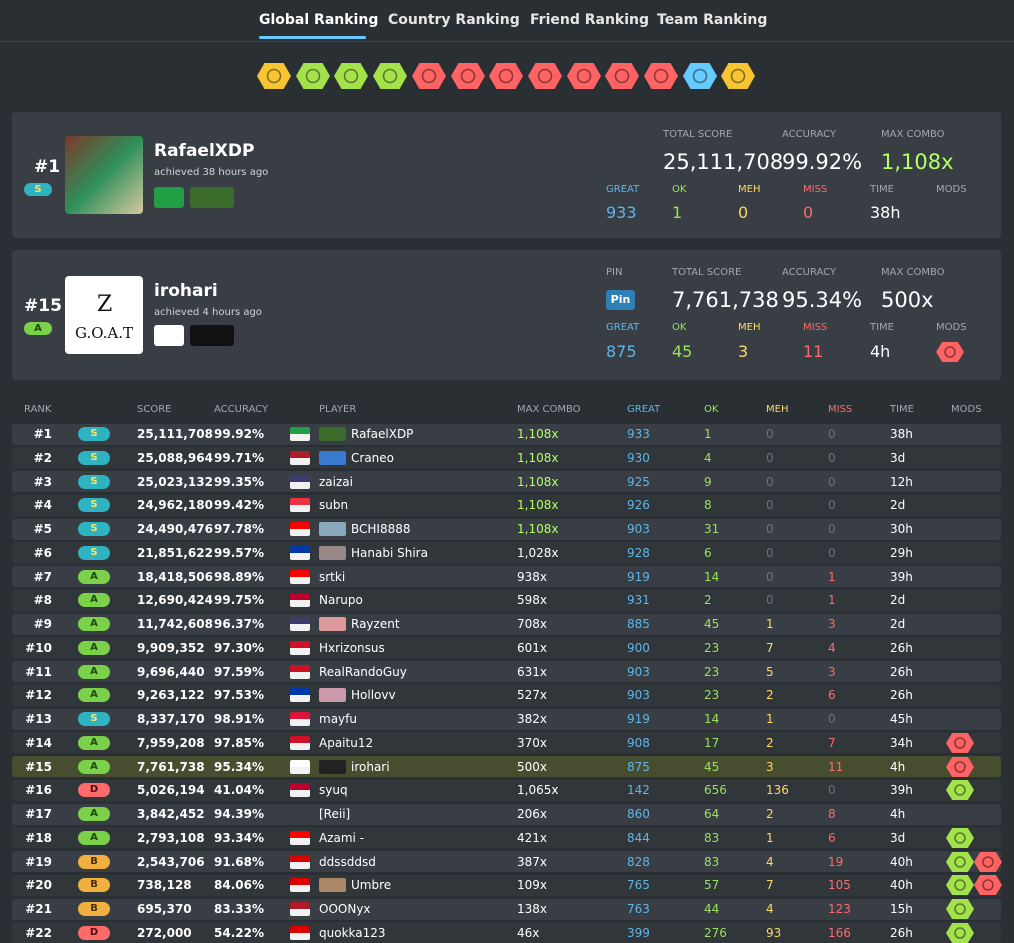 The height and width of the screenshot is (943, 1014). Describe the element at coordinates (332, 576) in the screenshot. I see `row-player: srtki` at that location.